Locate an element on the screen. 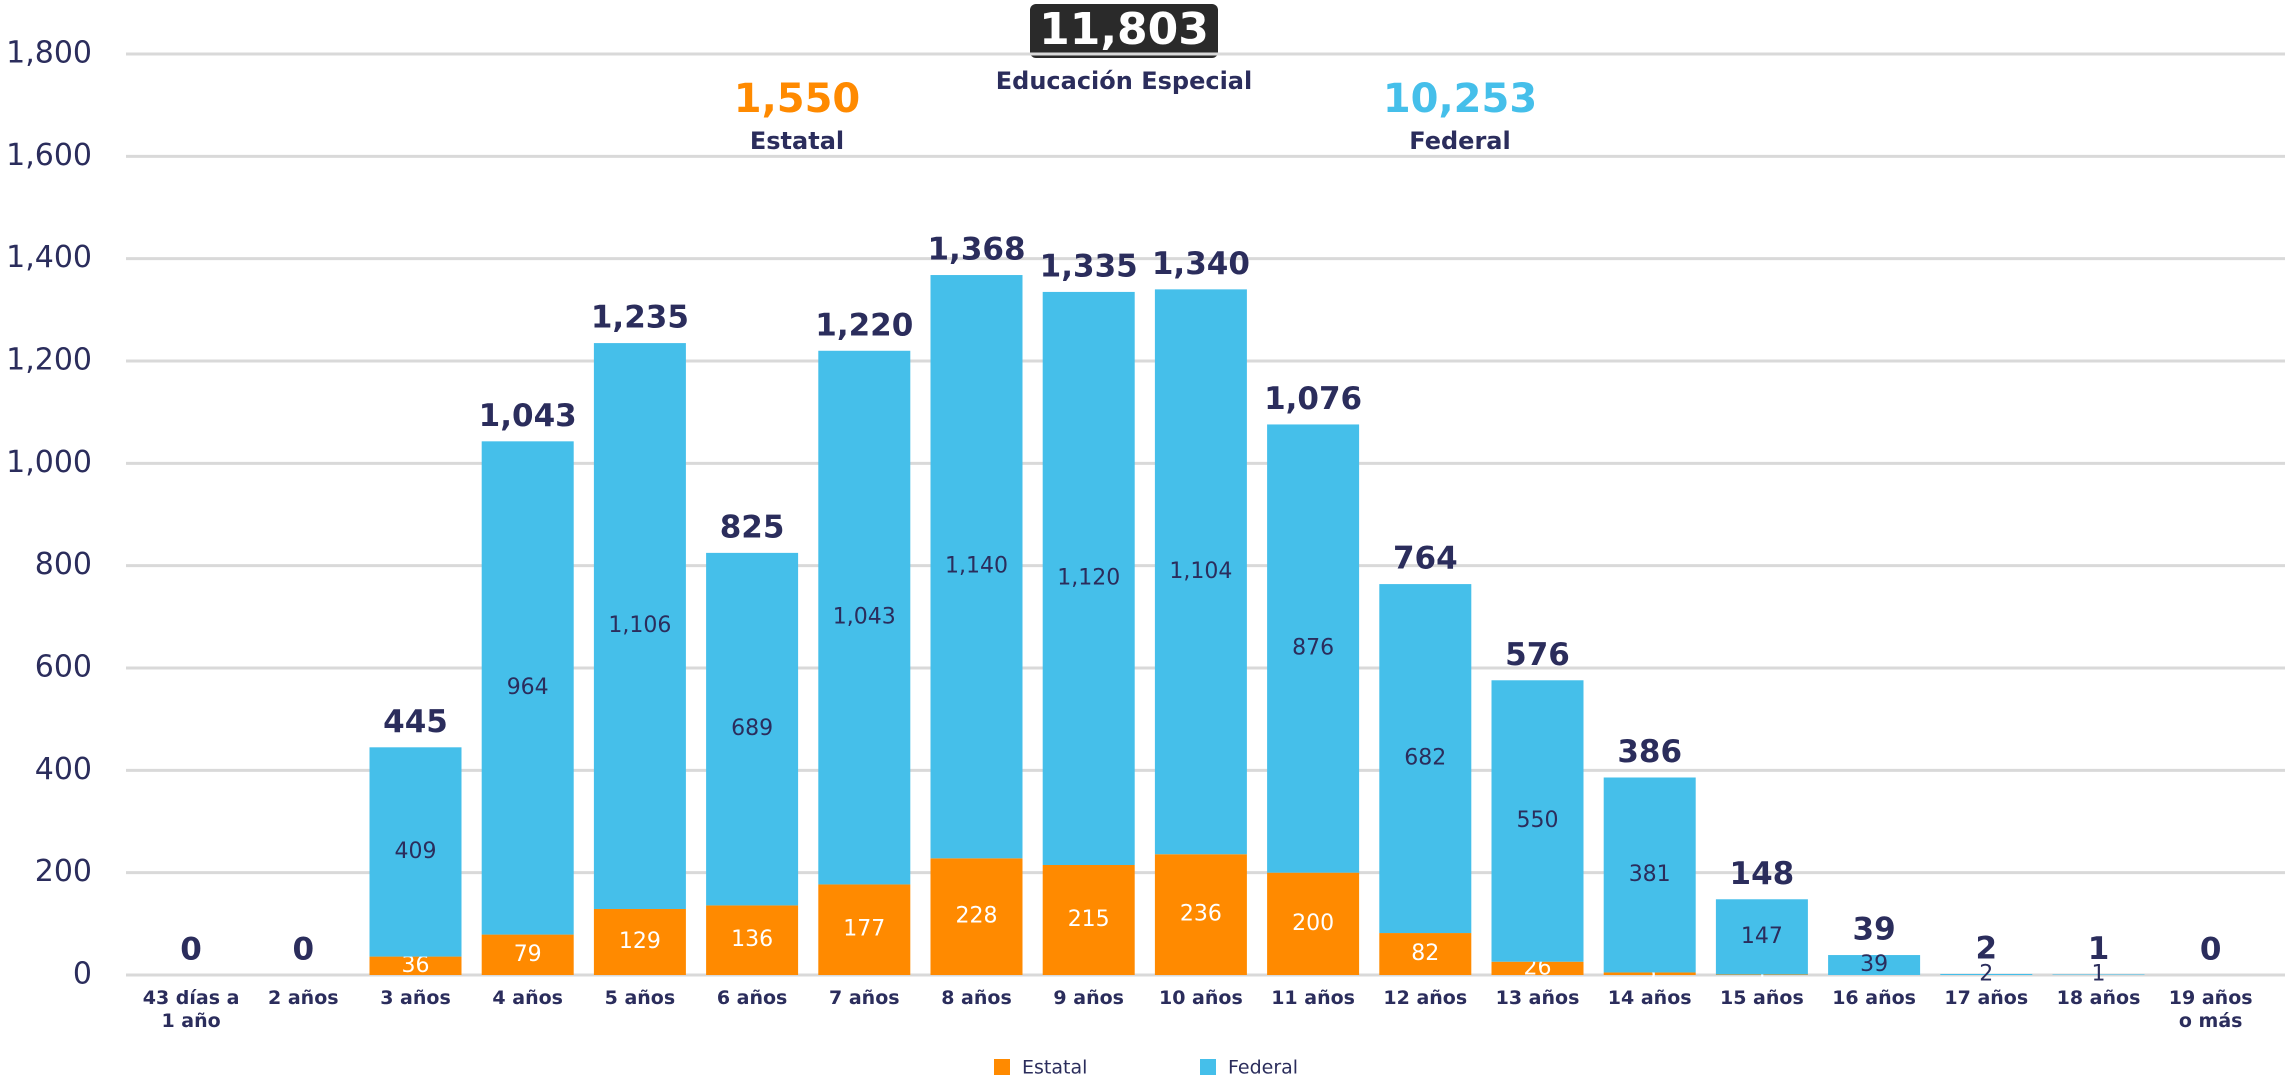  segment-label: 82 is located at coordinates (1425, 953).